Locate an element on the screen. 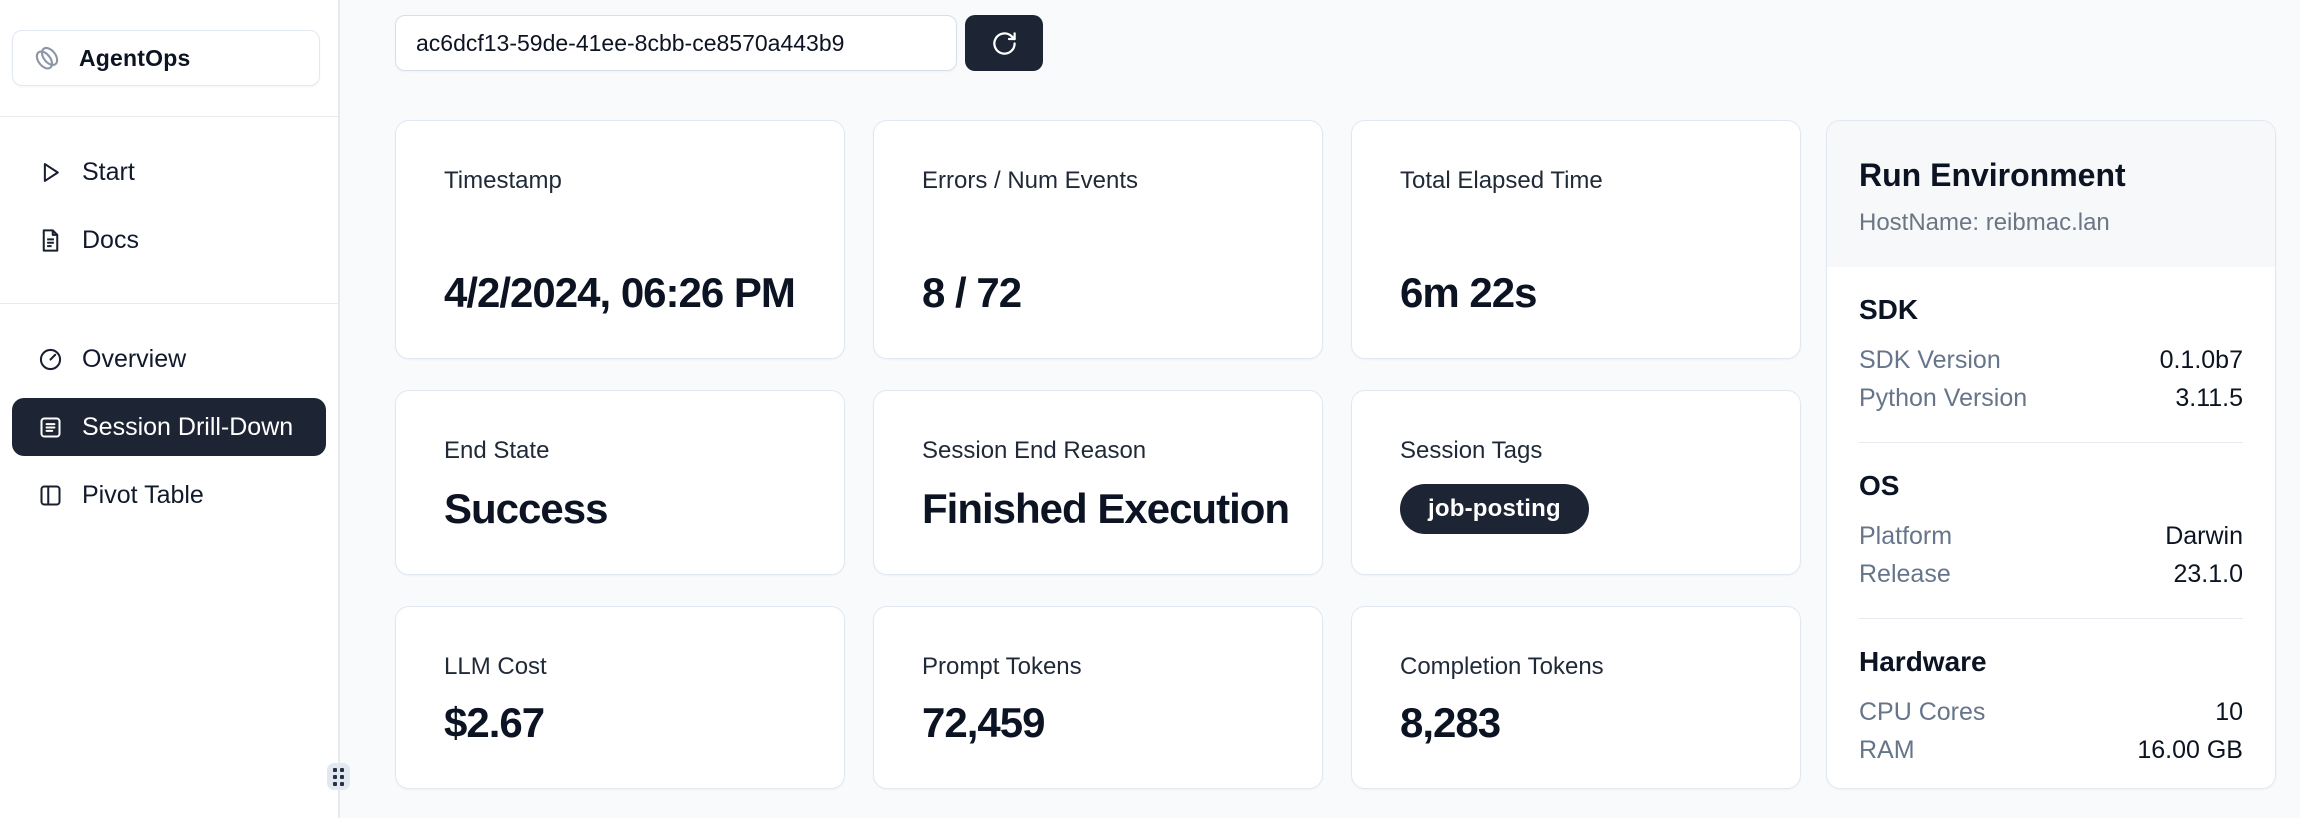 The image size is (2300, 818). env-key: Release is located at coordinates (1905, 574).